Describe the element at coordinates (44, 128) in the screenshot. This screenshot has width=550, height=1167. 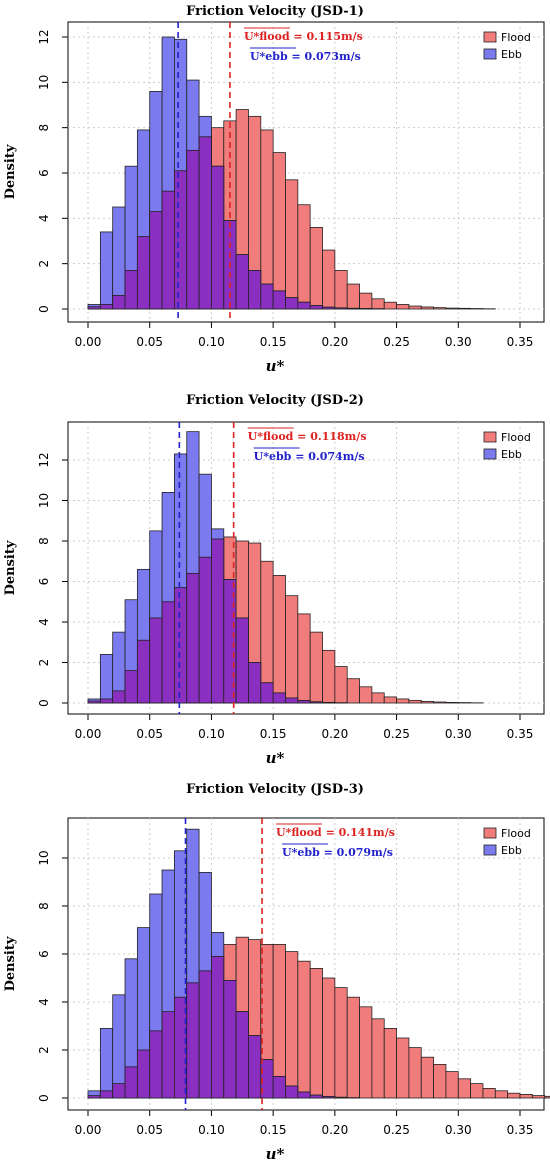
I see `y-tick-label: 8` at that location.